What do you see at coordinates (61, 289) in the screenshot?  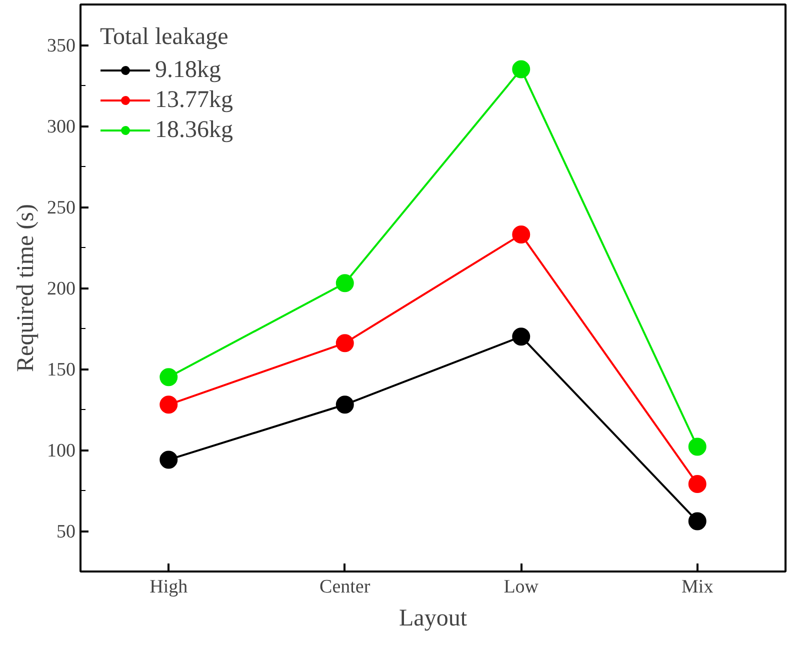 I see `y-tick-label: 200` at bounding box center [61, 289].